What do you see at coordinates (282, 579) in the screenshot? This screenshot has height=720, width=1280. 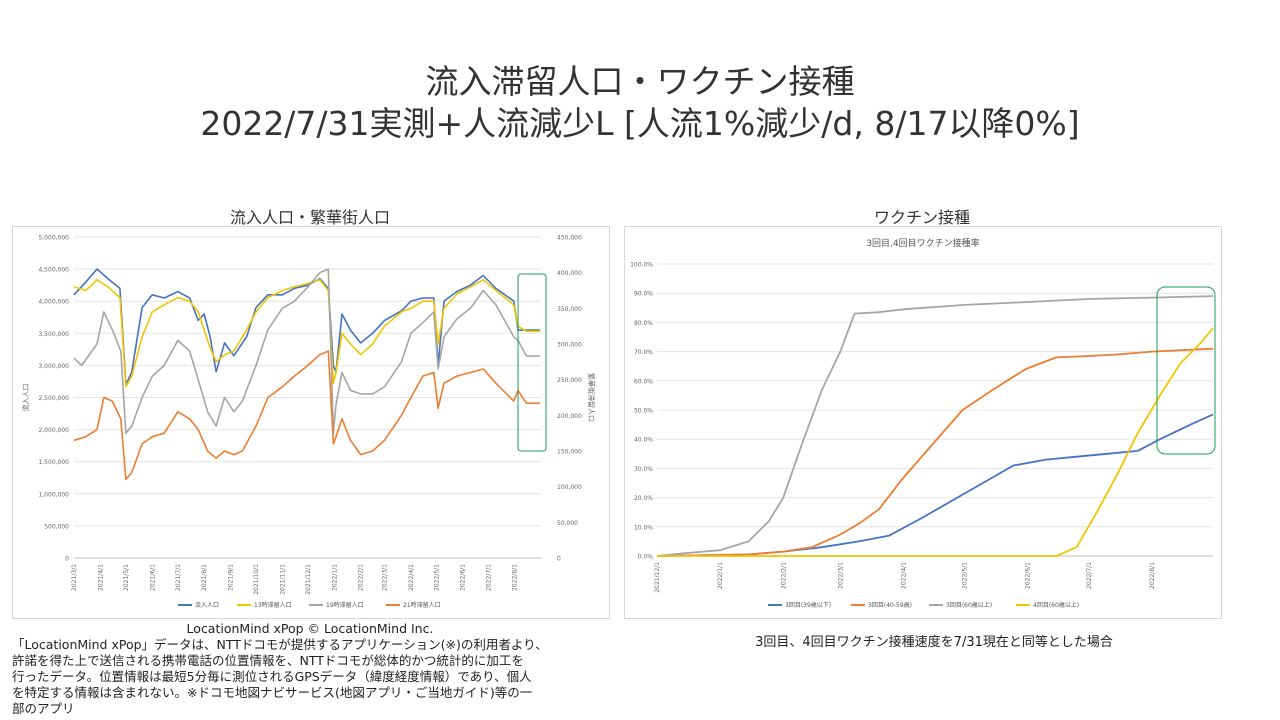 I see `x-tick-label: 2021/11/1` at bounding box center [282, 579].